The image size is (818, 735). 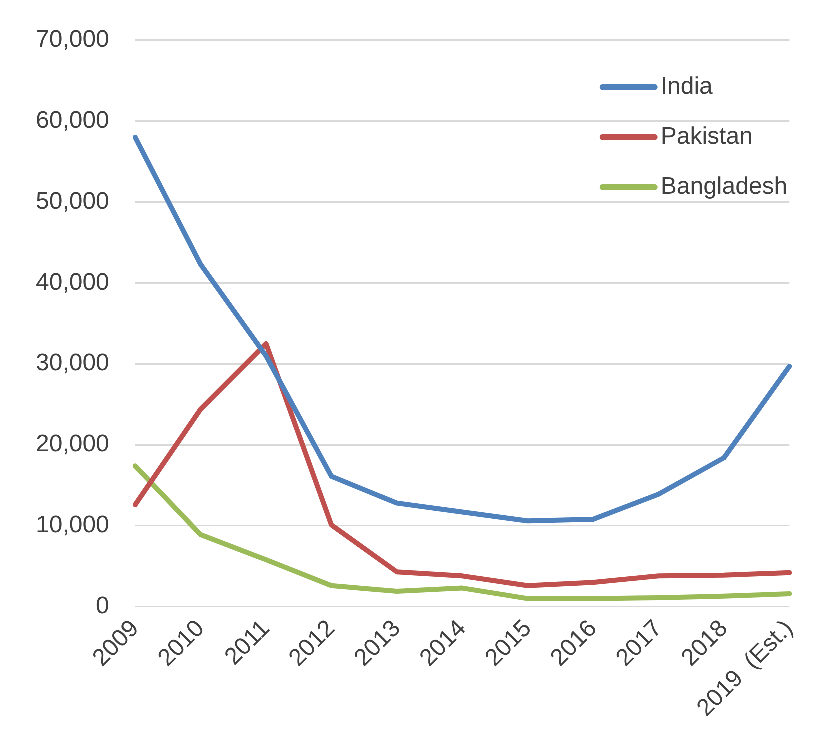 What do you see at coordinates (73, 282) in the screenshot?
I see `y-tick-label: 40,000` at bounding box center [73, 282].